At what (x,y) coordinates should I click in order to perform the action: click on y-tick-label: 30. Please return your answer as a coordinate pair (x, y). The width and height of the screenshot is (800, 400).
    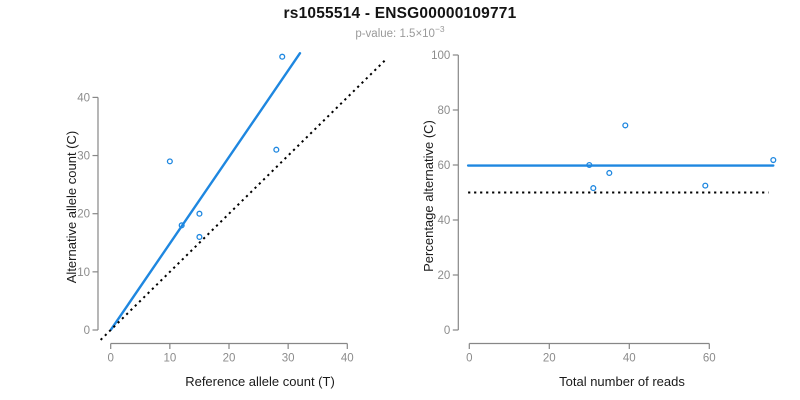
    Looking at the image, I should click on (83, 157).